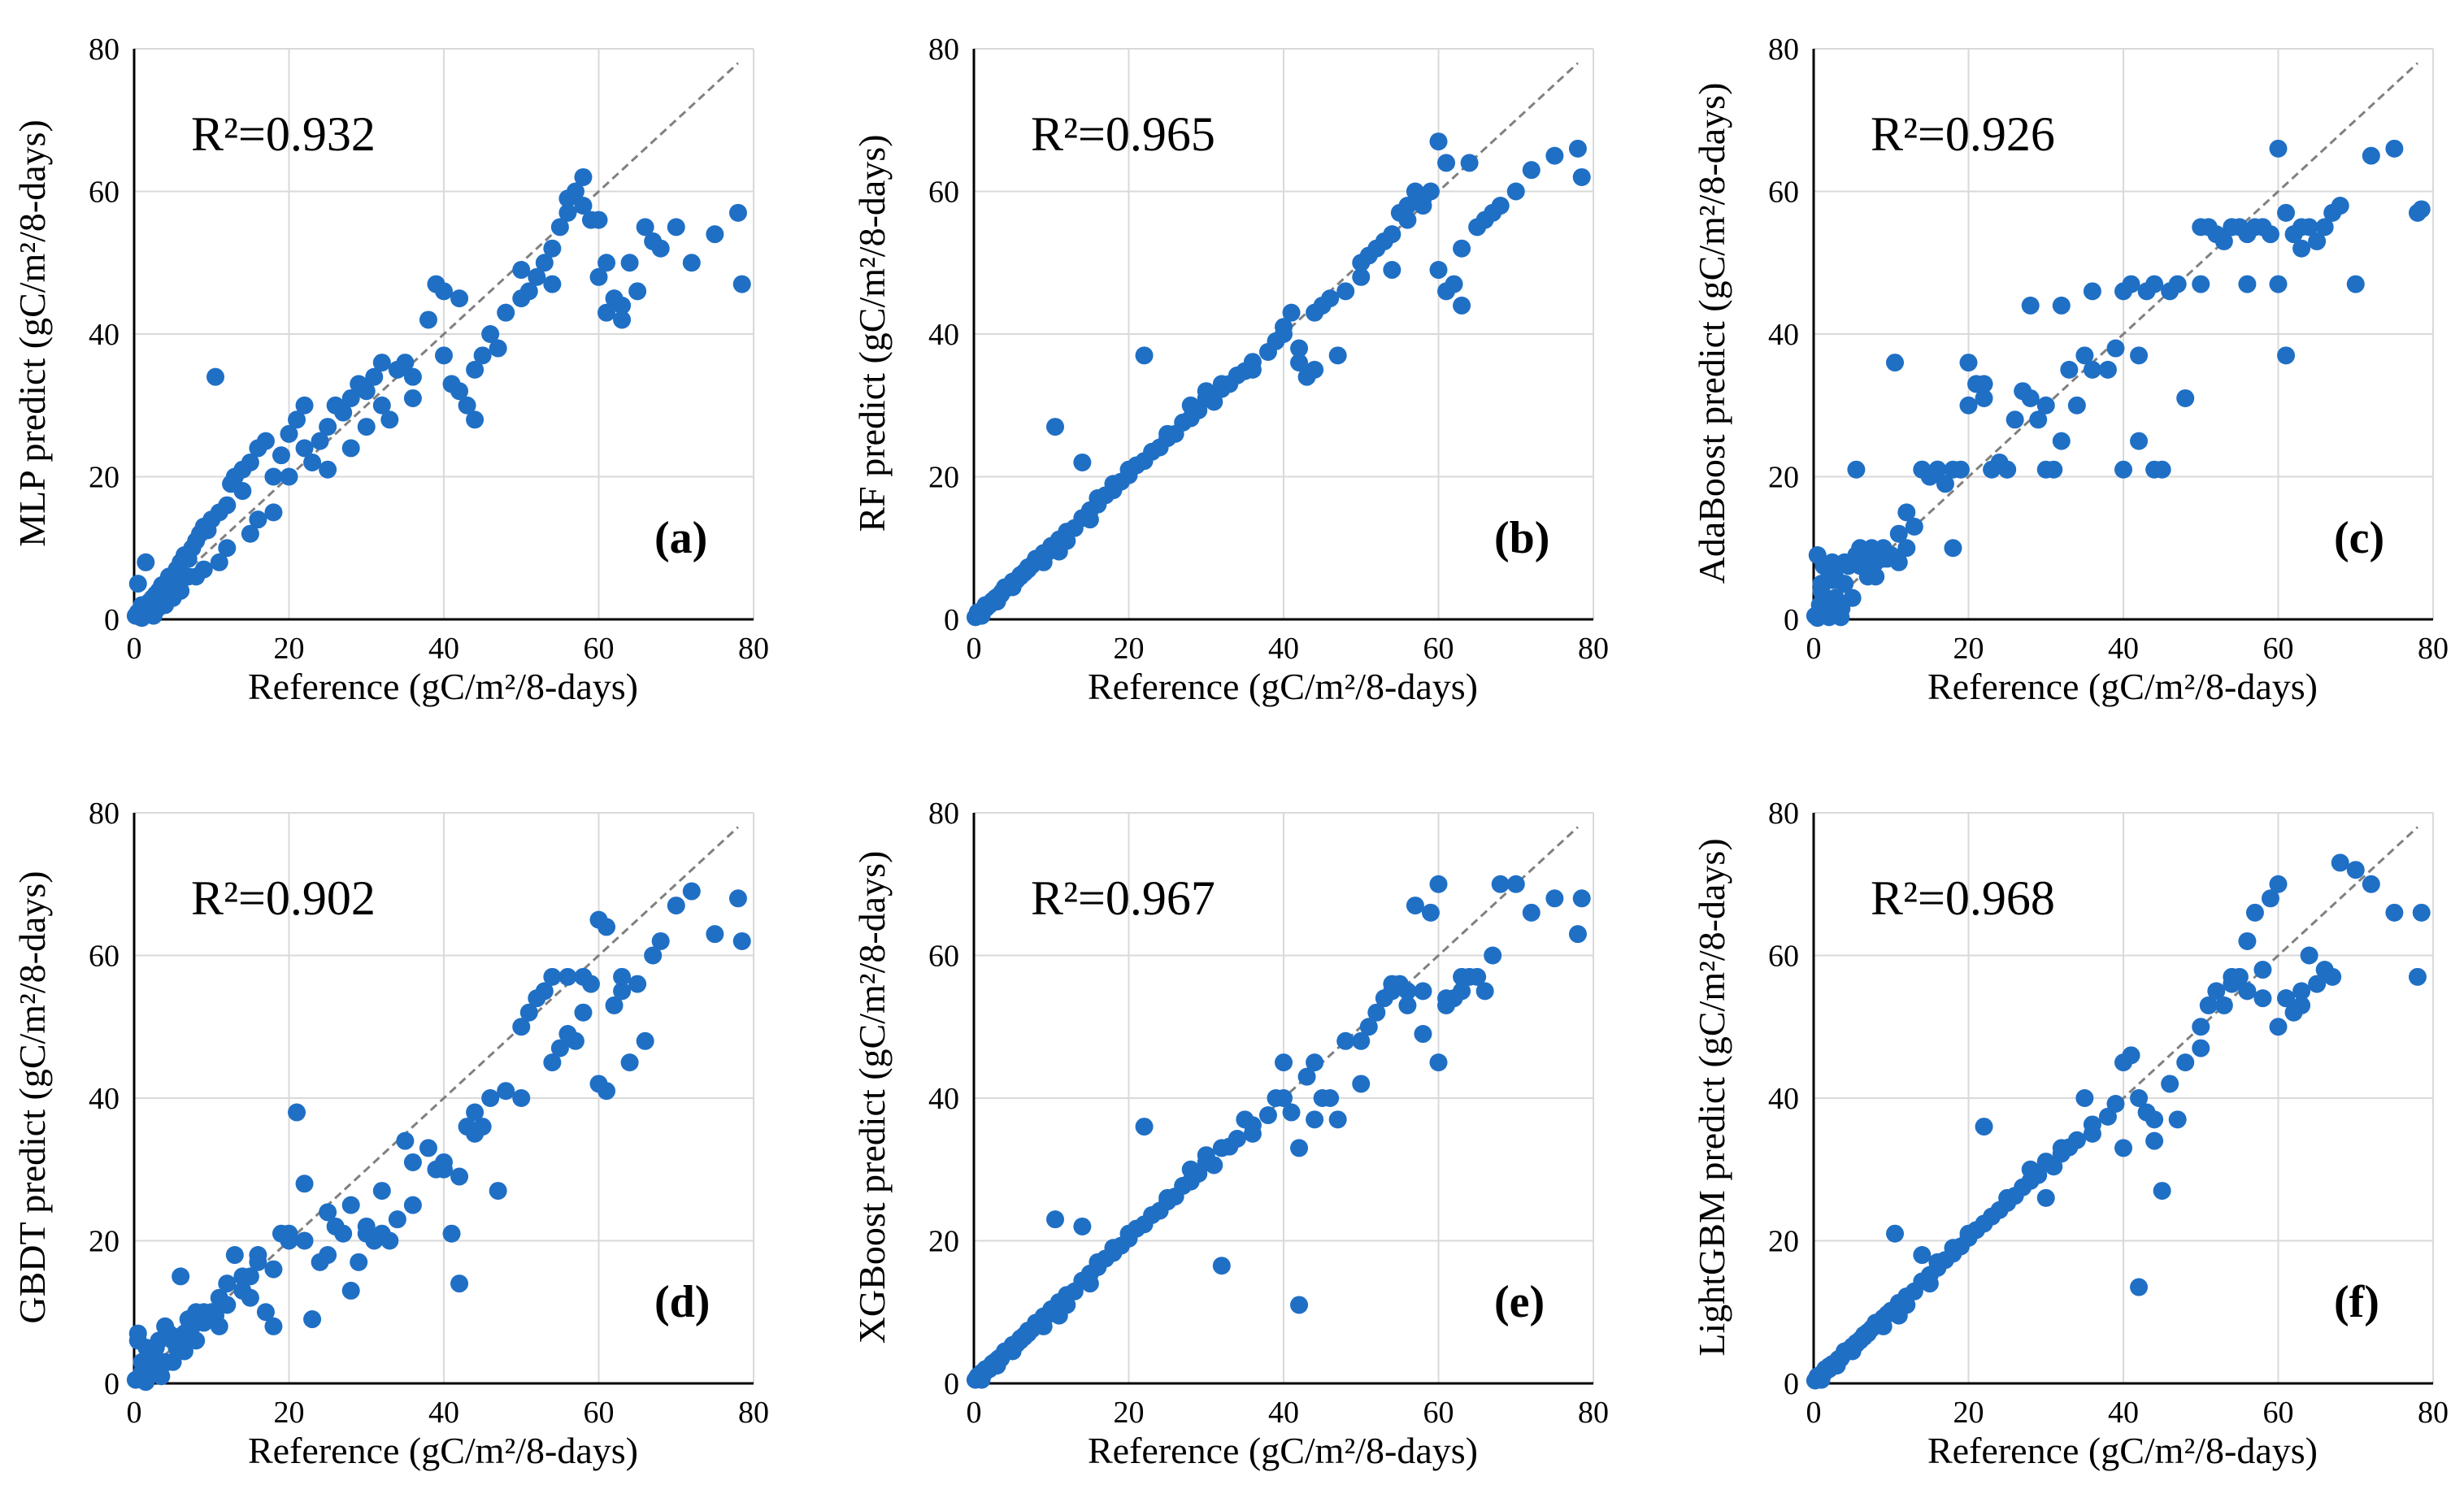 Image resolution: width=2464 pixels, height=1498 pixels. I want to click on y-axis-label: RF predict (gC/m²/8-days), so click(872, 333).